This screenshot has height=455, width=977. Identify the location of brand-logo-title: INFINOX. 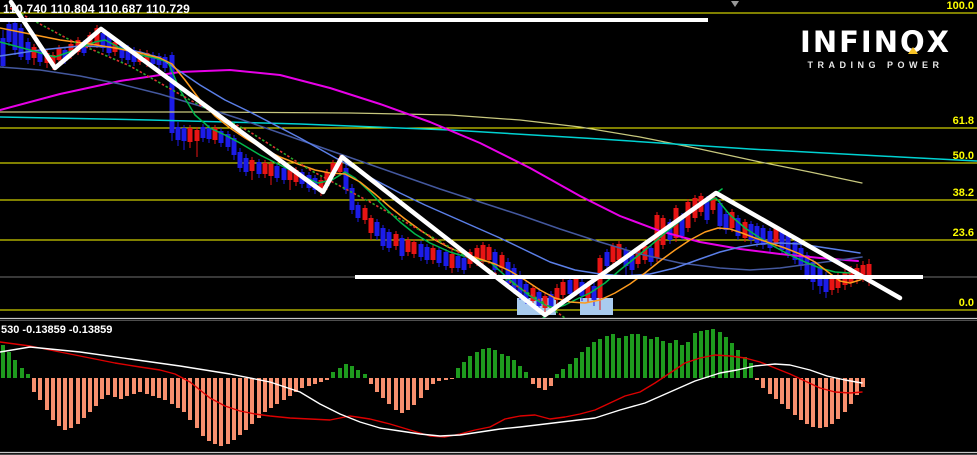
(875, 42).